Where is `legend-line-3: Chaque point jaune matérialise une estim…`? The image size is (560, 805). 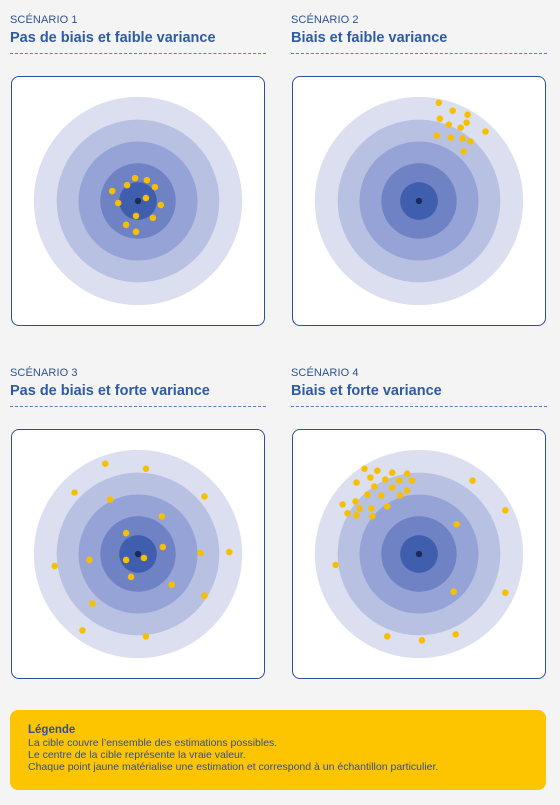
legend-line-3: Chaque point jaune matérialise une estim… is located at coordinates (233, 767).